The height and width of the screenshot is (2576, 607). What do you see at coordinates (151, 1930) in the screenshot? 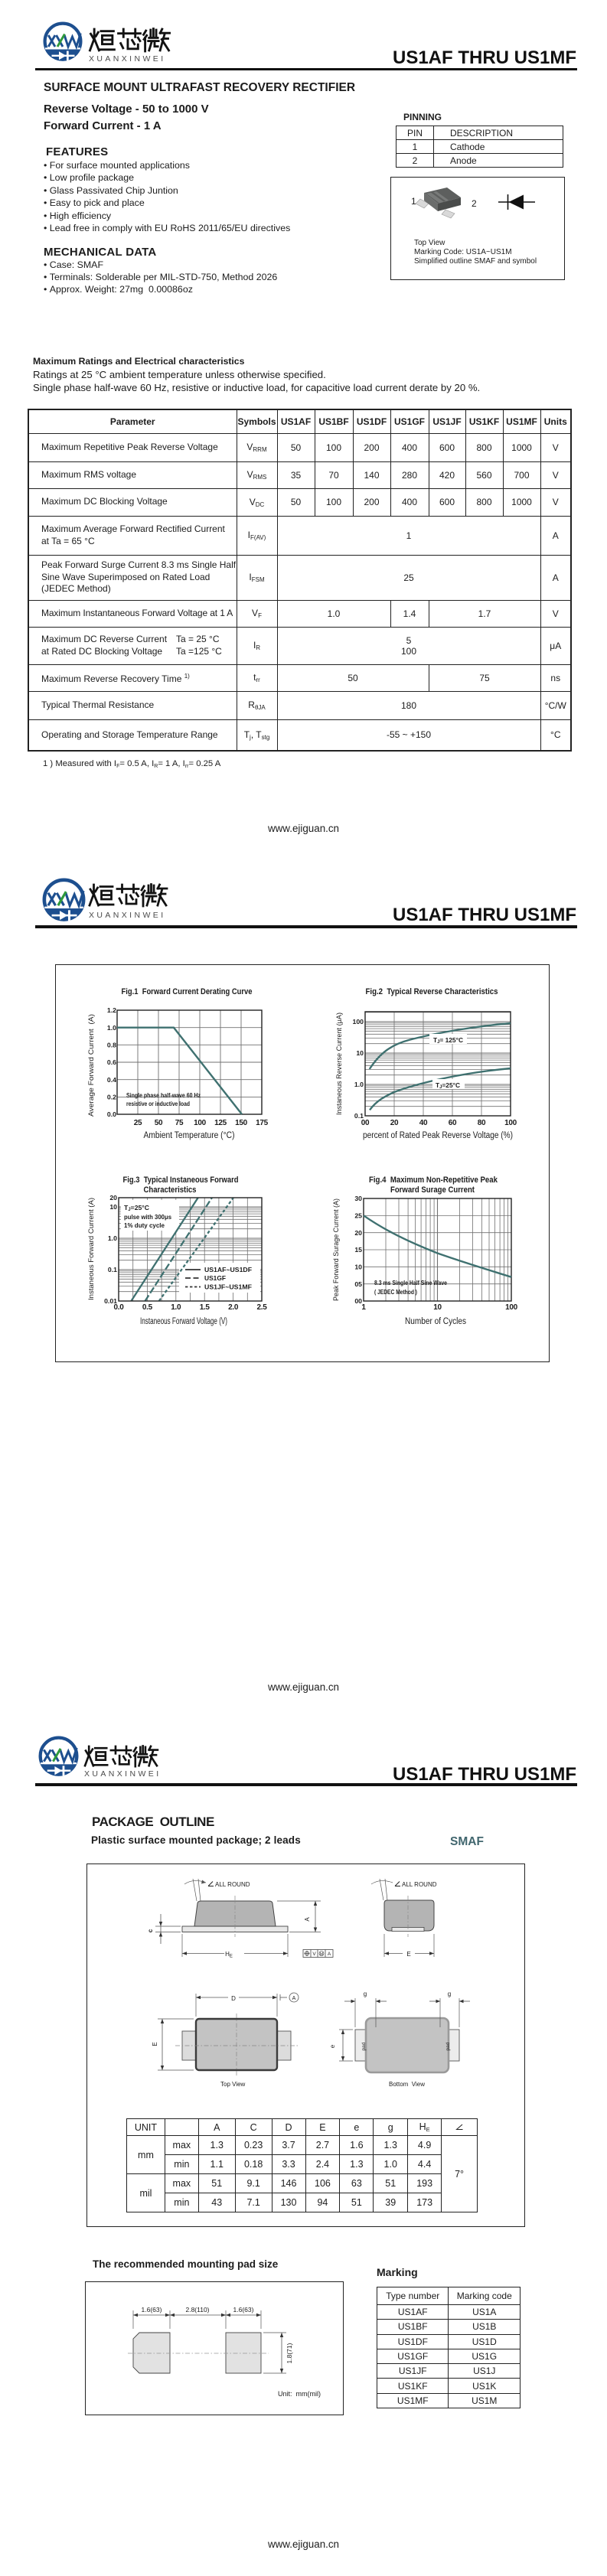
I see `svg-text: c` at bounding box center [151, 1930].